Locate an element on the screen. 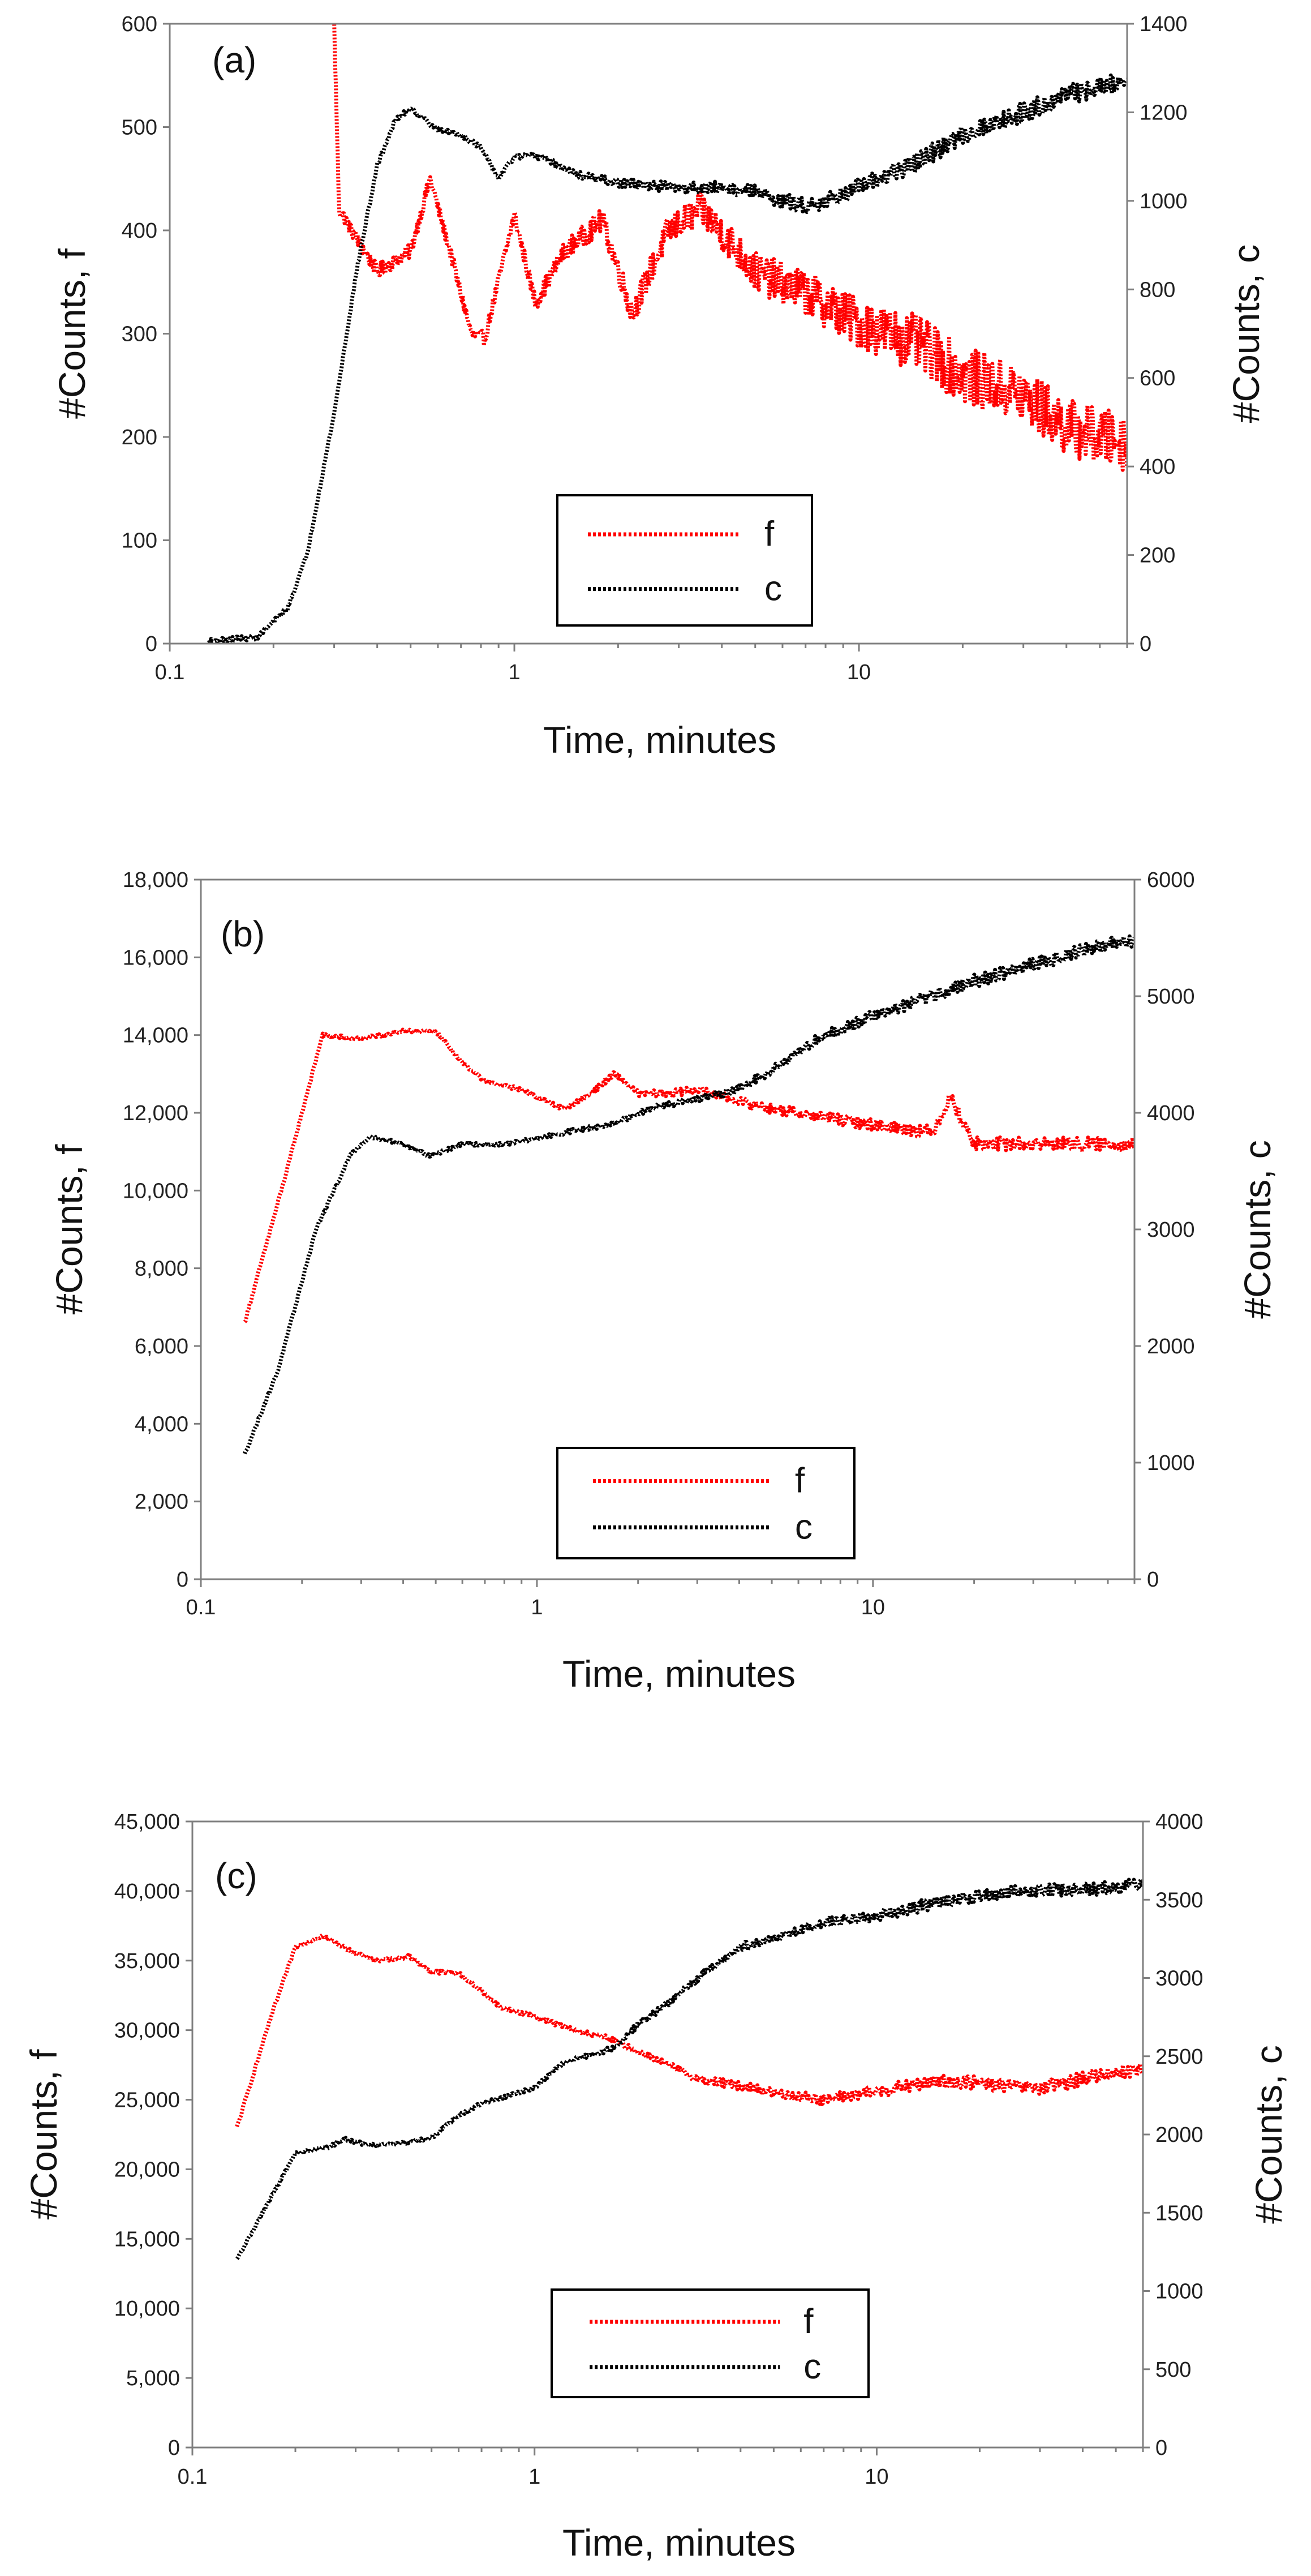 This screenshot has height=2576, width=1311. panel-label: (c) is located at coordinates (236, 1875).